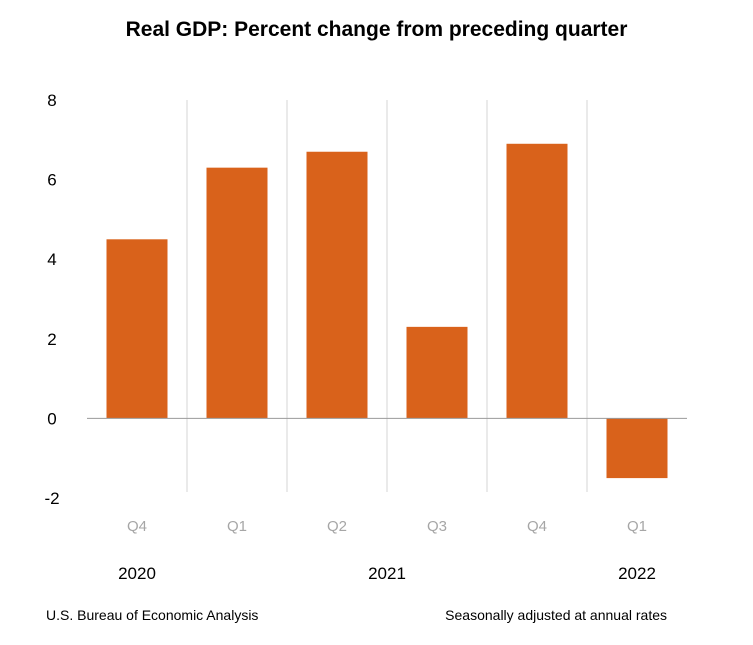  What do you see at coordinates (137, 573) in the screenshot?
I see `year-label: 2020` at bounding box center [137, 573].